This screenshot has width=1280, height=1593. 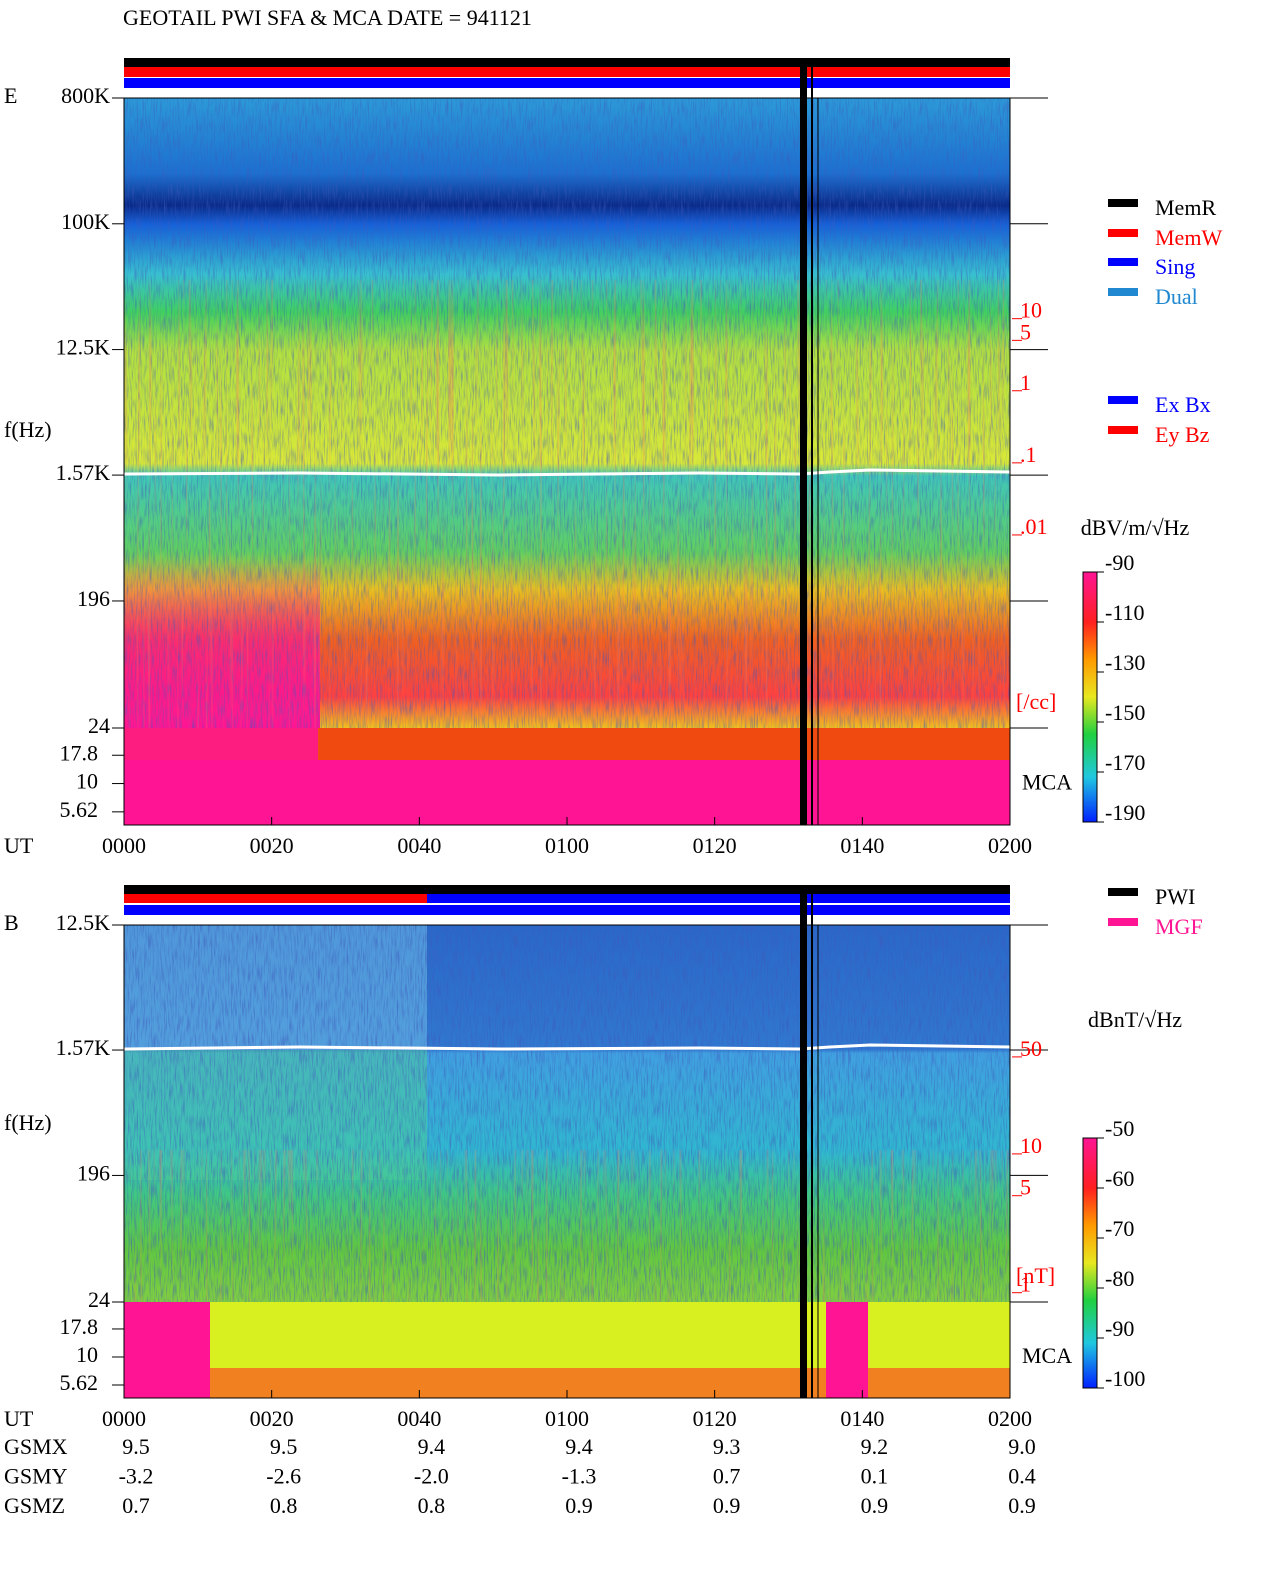 What do you see at coordinates (124, 1418) in the screenshot?
I see `x-tick-label: 0000` at bounding box center [124, 1418].